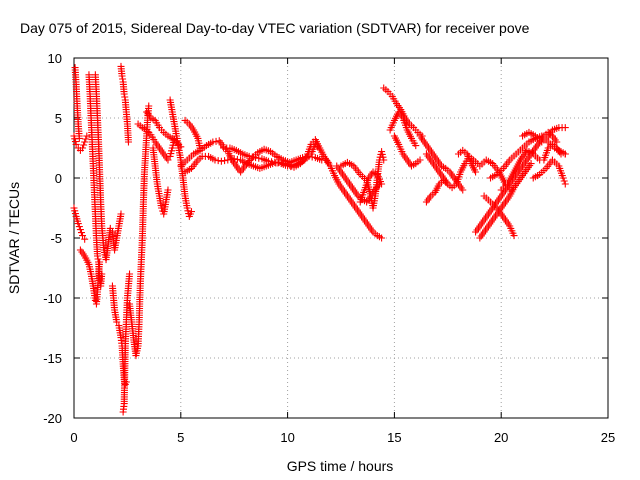 The image size is (640, 480). What do you see at coordinates (73, 437) in the screenshot?
I see `x-tick-label: 0` at bounding box center [73, 437].